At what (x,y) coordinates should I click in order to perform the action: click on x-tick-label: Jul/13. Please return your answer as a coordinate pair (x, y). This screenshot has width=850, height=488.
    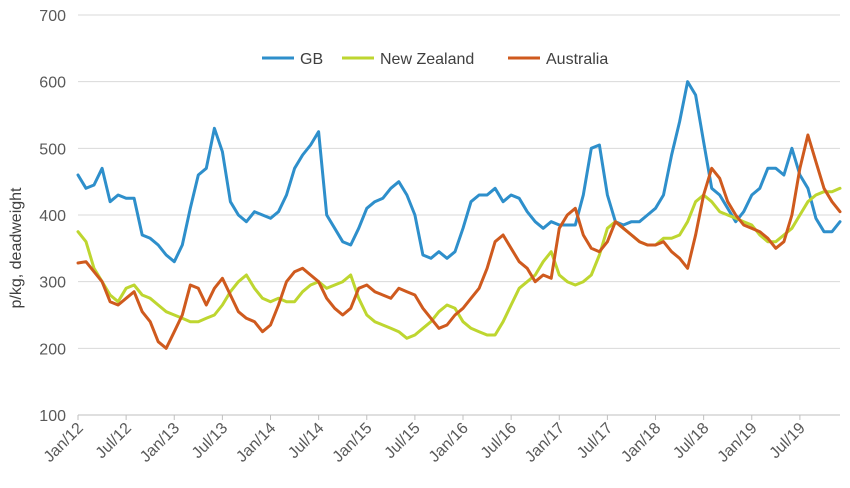
    Looking at the image, I should click on (210, 441).